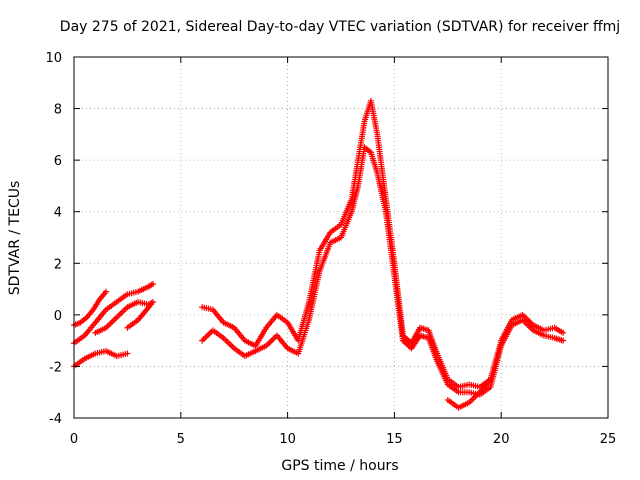  I want to click on x-tick-label: 15, so click(394, 439).